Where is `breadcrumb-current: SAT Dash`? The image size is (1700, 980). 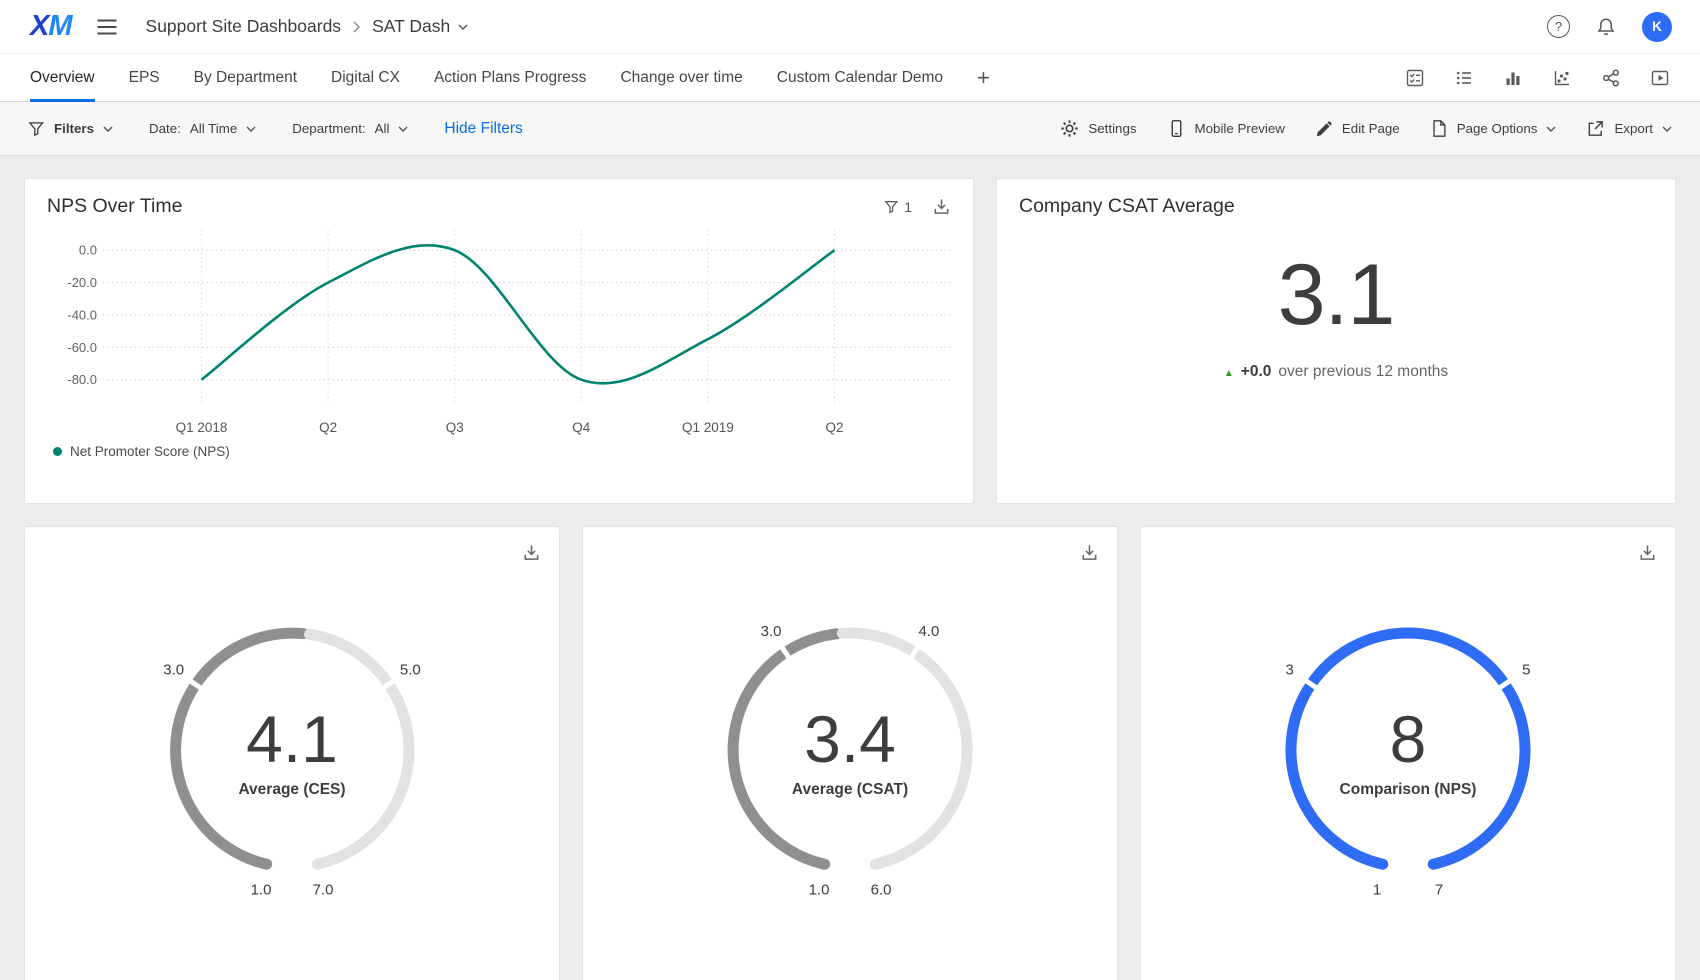 breadcrumb-current: SAT Dash is located at coordinates (420, 26).